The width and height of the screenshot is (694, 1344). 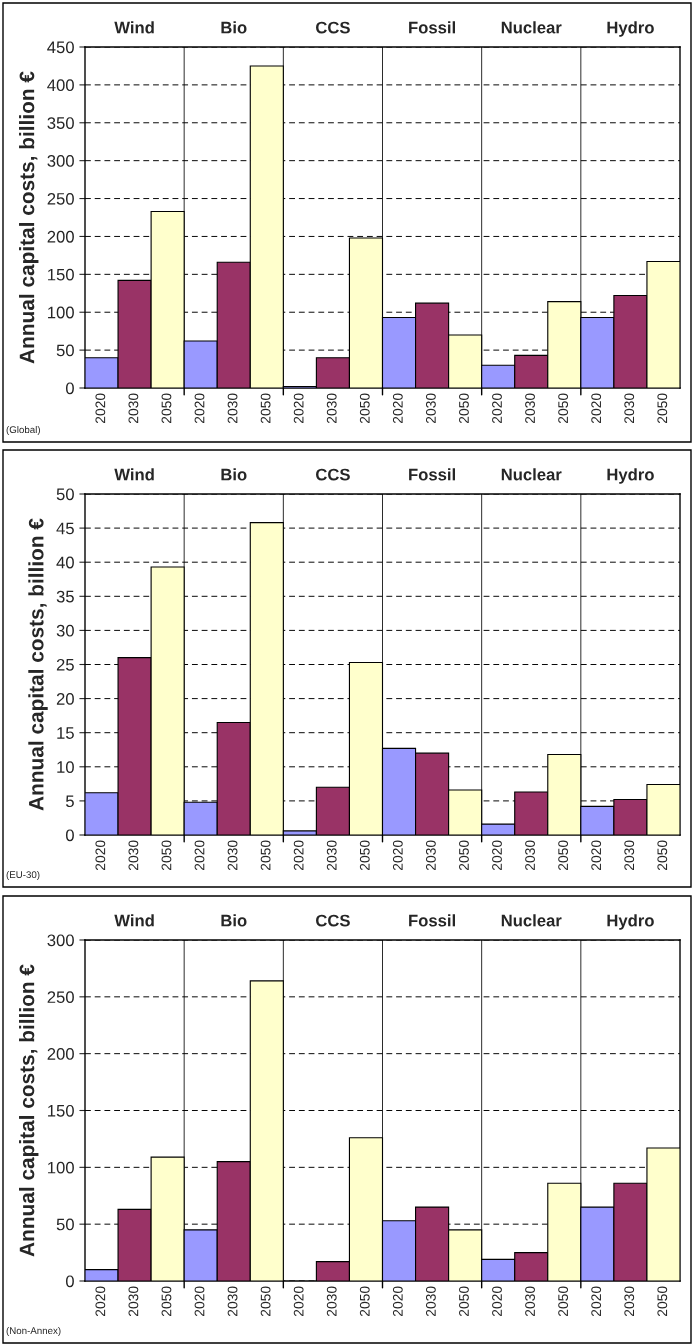 What do you see at coordinates (65, 767) in the screenshot?
I see `y-tick-label: 10` at bounding box center [65, 767].